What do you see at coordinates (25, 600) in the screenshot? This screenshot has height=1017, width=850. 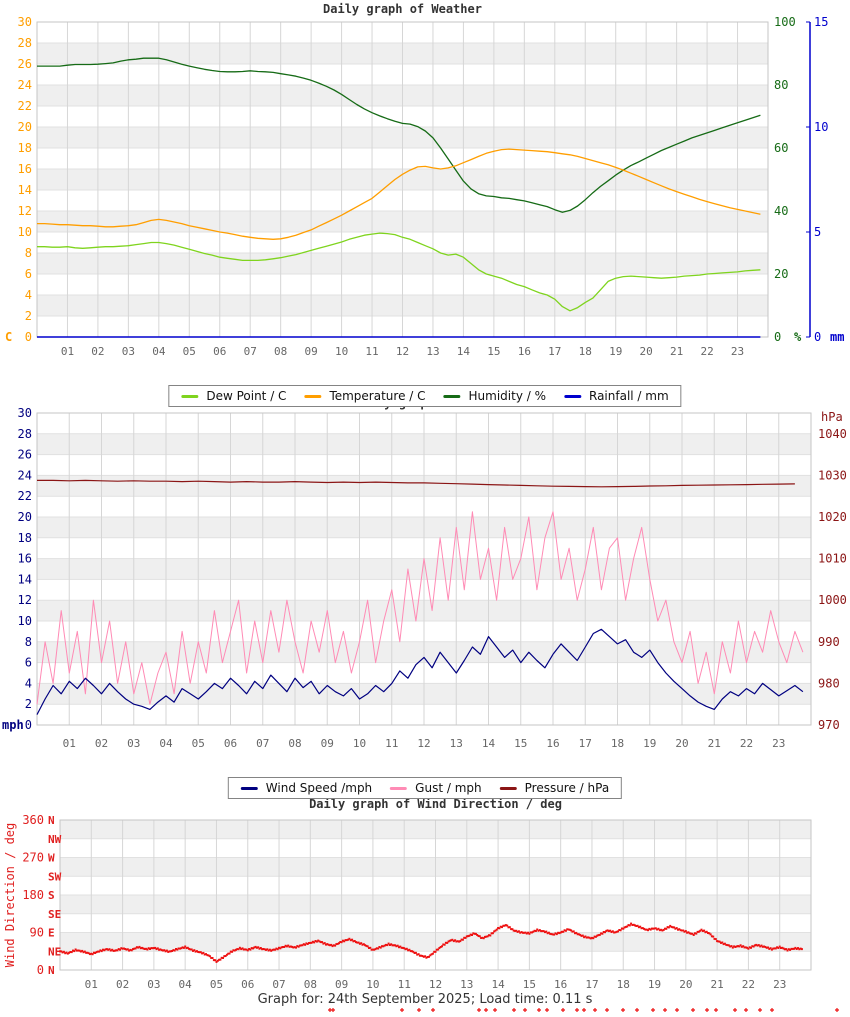 I see `c2-left-tick: 12` at bounding box center [25, 600].